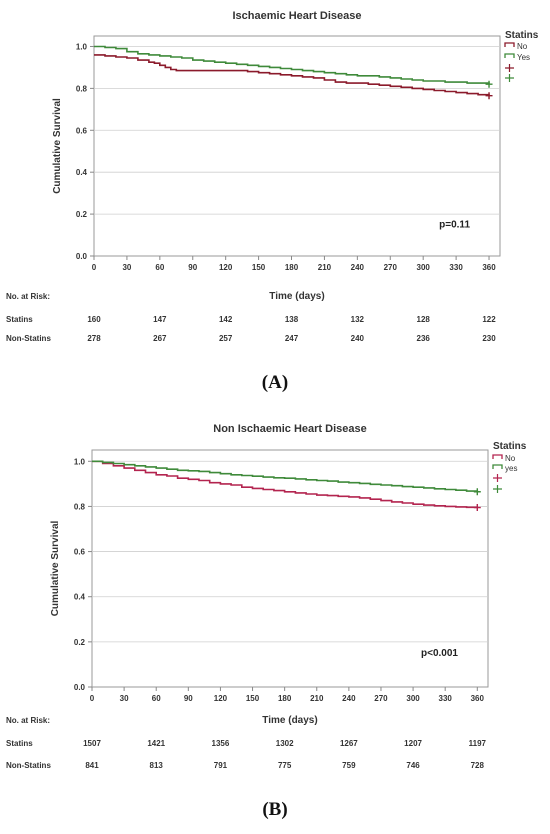 This screenshot has width=550, height=834. Describe the element at coordinates (160, 319) in the screenshot. I see `risk-count: 147` at that location.